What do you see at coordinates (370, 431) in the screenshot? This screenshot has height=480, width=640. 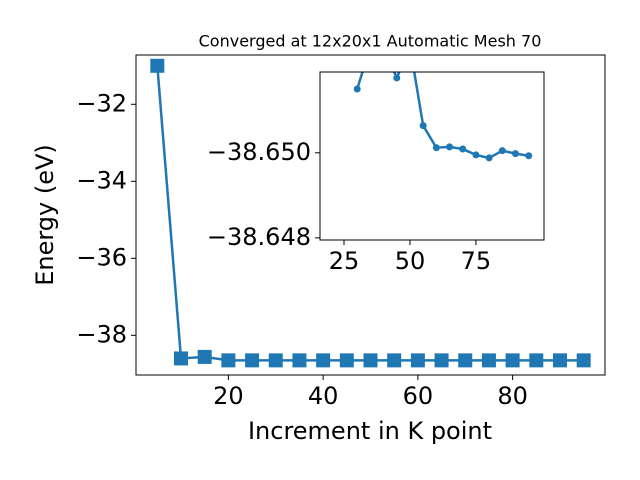 I see `x-axis-label: Increment in K point` at bounding box center [370, 431].